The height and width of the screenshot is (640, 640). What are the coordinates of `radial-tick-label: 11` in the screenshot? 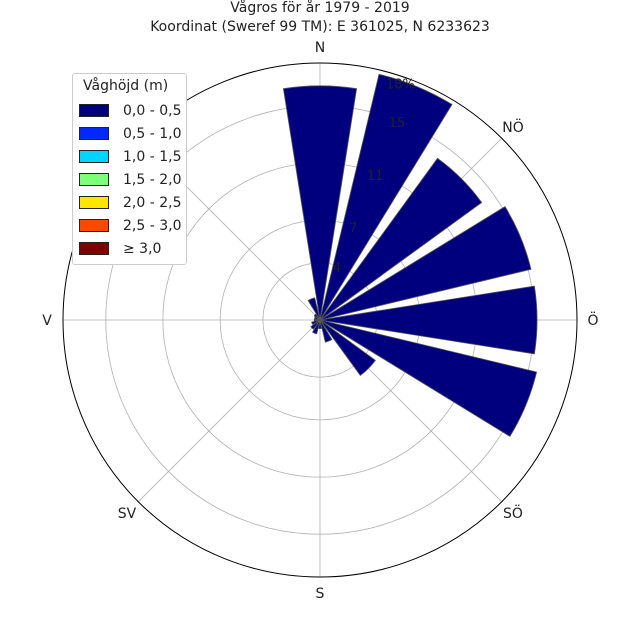 It's located at (375, 176).